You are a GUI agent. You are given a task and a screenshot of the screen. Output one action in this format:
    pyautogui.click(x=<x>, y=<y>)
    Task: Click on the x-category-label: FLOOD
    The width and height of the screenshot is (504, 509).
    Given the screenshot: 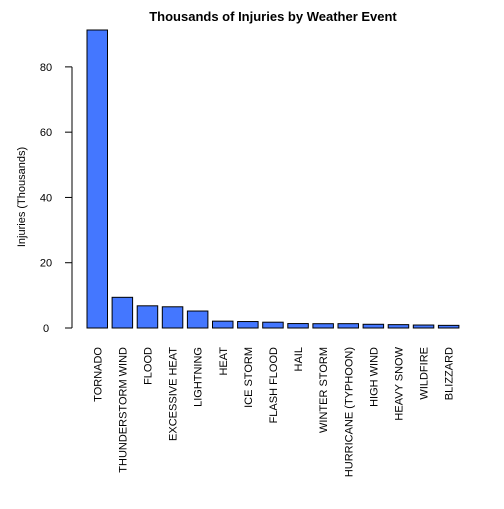 What is the action you would take?
    pyautogui.click(x=148, y=366)
    